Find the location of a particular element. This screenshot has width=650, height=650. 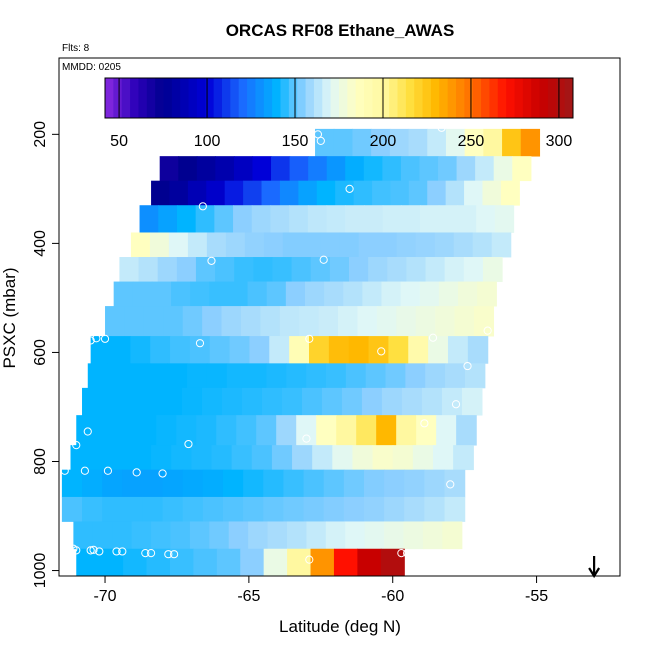

x-tick-label: -60 is located at coordinates (392, 596).